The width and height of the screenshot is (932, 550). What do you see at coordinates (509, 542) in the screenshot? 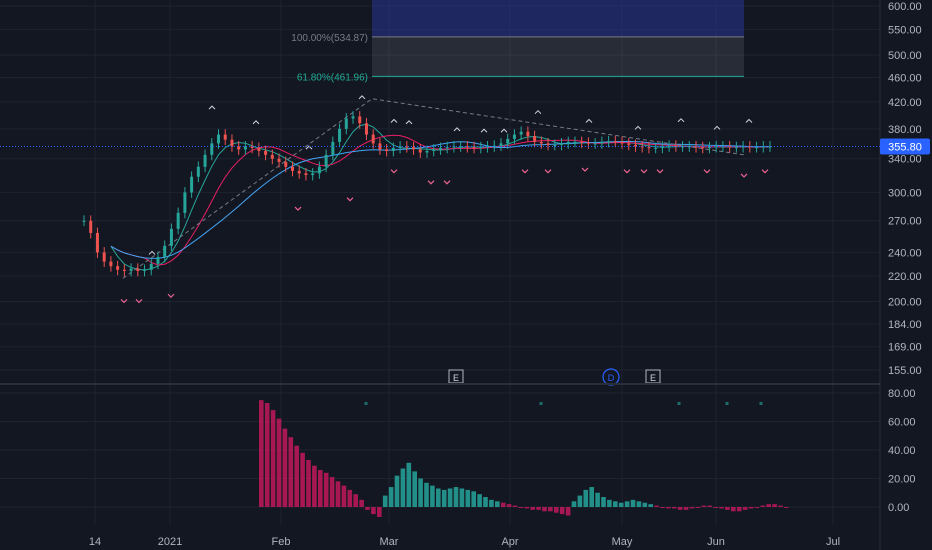
I see `time-tick-label: Apr` at bounding box center [509, 542].